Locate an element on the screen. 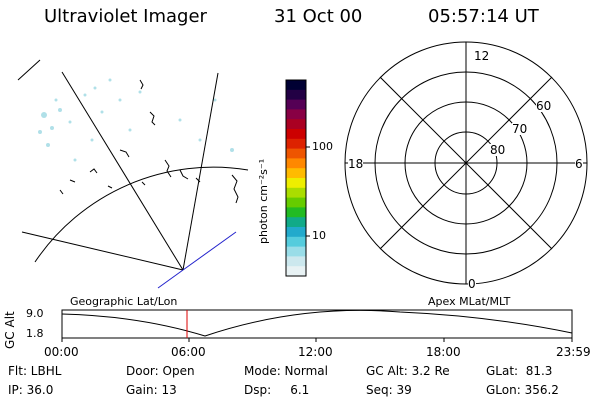 Image resolution: width=600 pixels, height=400 pixels. timeline-y-min: 1.8 is located at coordinates (35, 333).